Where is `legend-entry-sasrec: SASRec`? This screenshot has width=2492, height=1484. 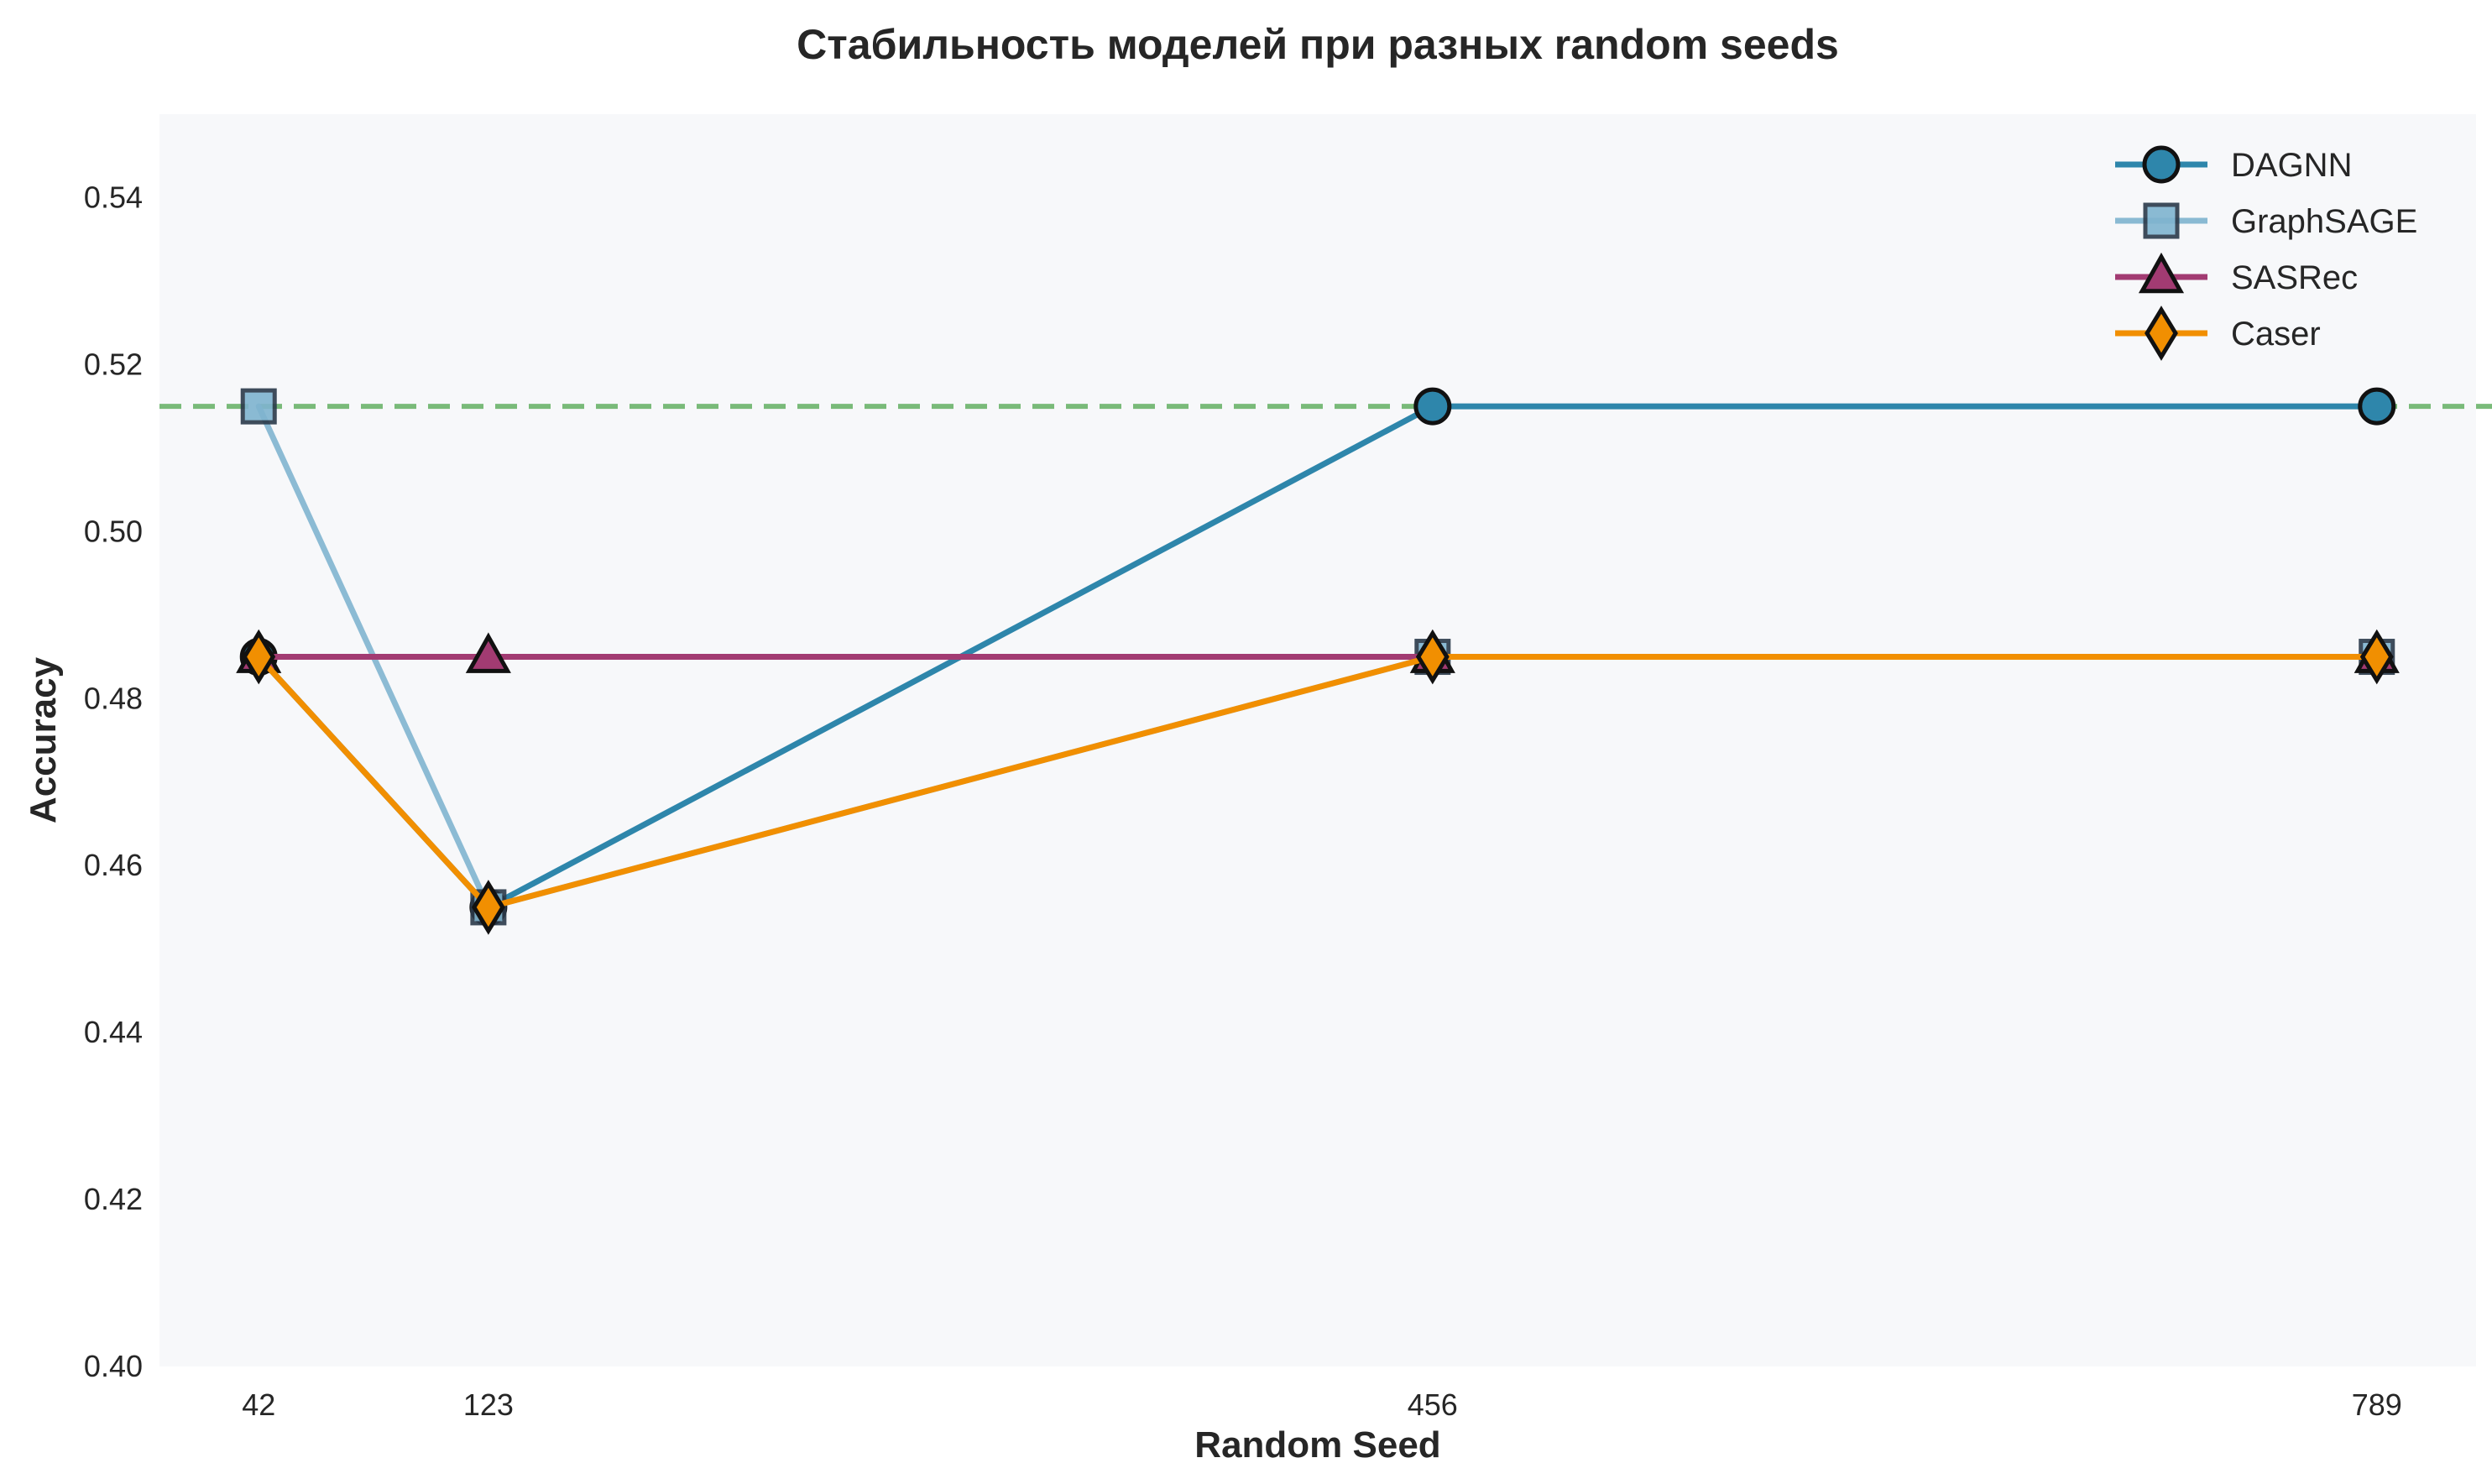 legend-entry-sasrec: SASRec is located at coordinates (2236, 274).